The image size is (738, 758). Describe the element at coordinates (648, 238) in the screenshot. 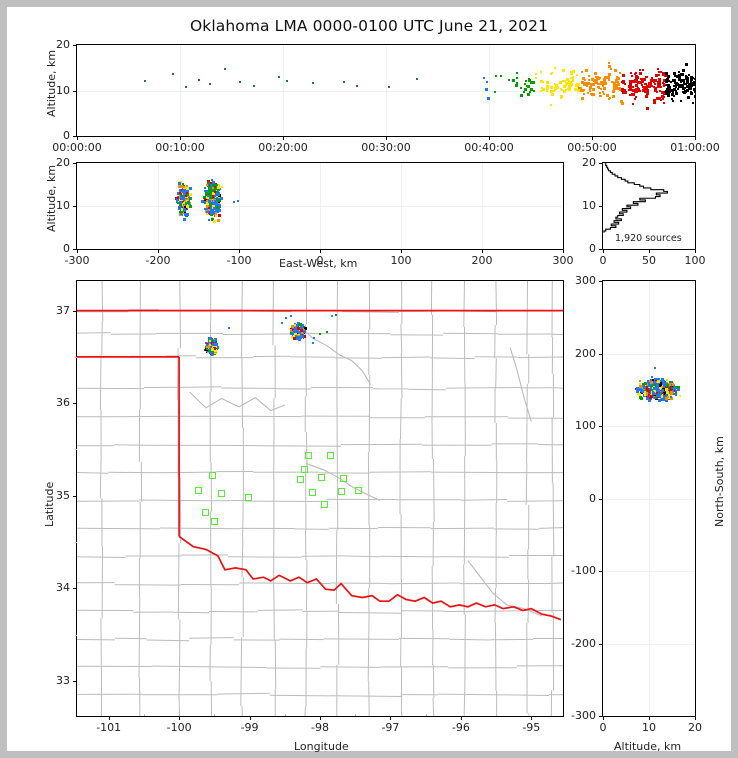

I see `sources-count-annotation: 1,920 sources` at that location.